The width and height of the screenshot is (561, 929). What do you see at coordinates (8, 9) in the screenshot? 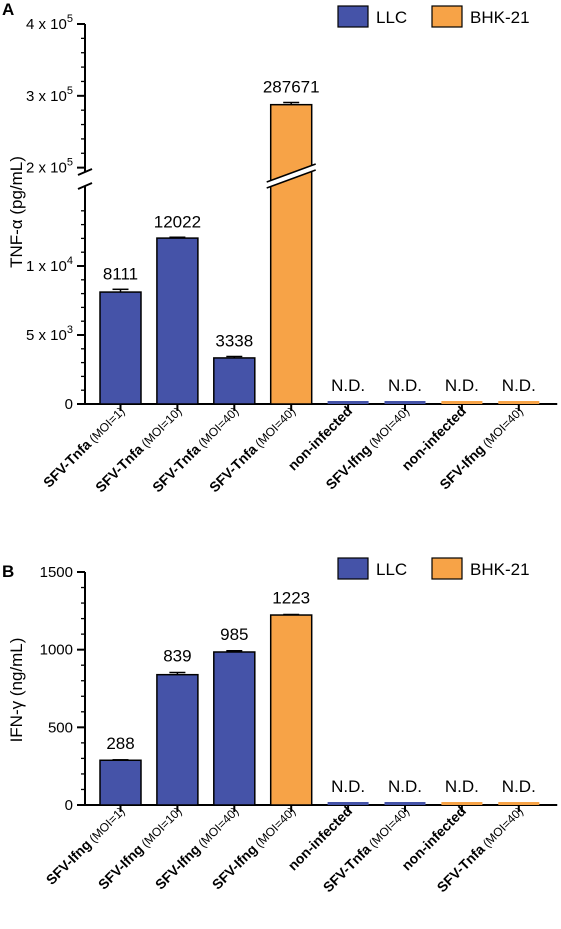
I see `panel-letter-a: A` at bounding box center [8, 9].